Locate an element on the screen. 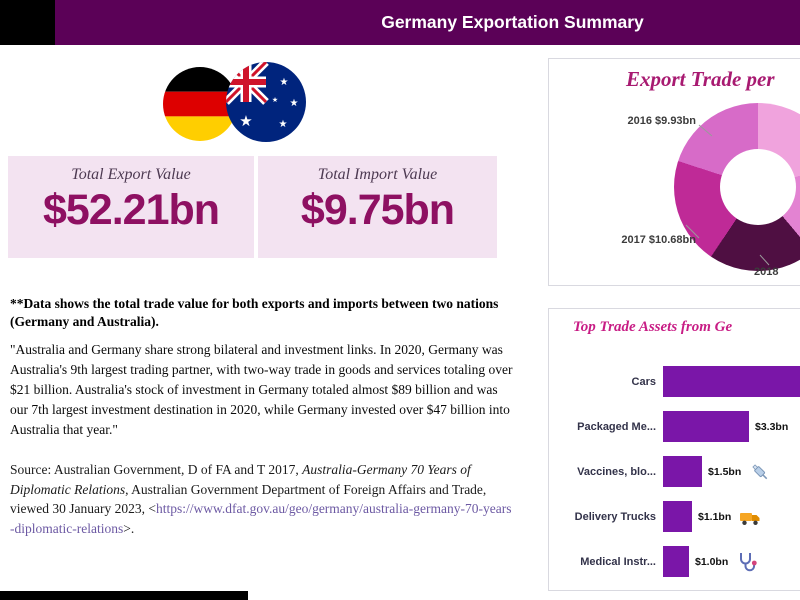 The image size is (800, 600). bar-vaccines is located at coordinates (682, 471).